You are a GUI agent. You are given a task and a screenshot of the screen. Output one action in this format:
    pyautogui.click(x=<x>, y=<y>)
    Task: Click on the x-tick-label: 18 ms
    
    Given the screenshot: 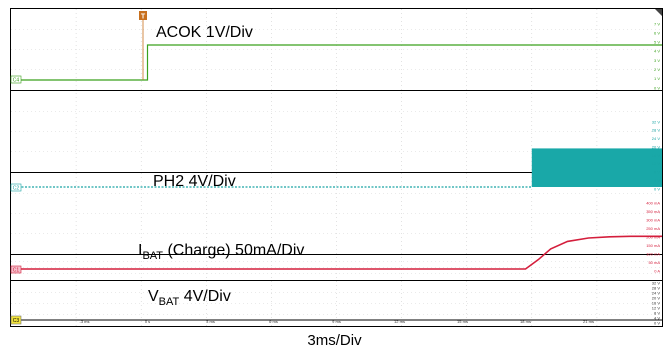 What is the action you would take?
    pyautogui.click(x=525, y=321)
    